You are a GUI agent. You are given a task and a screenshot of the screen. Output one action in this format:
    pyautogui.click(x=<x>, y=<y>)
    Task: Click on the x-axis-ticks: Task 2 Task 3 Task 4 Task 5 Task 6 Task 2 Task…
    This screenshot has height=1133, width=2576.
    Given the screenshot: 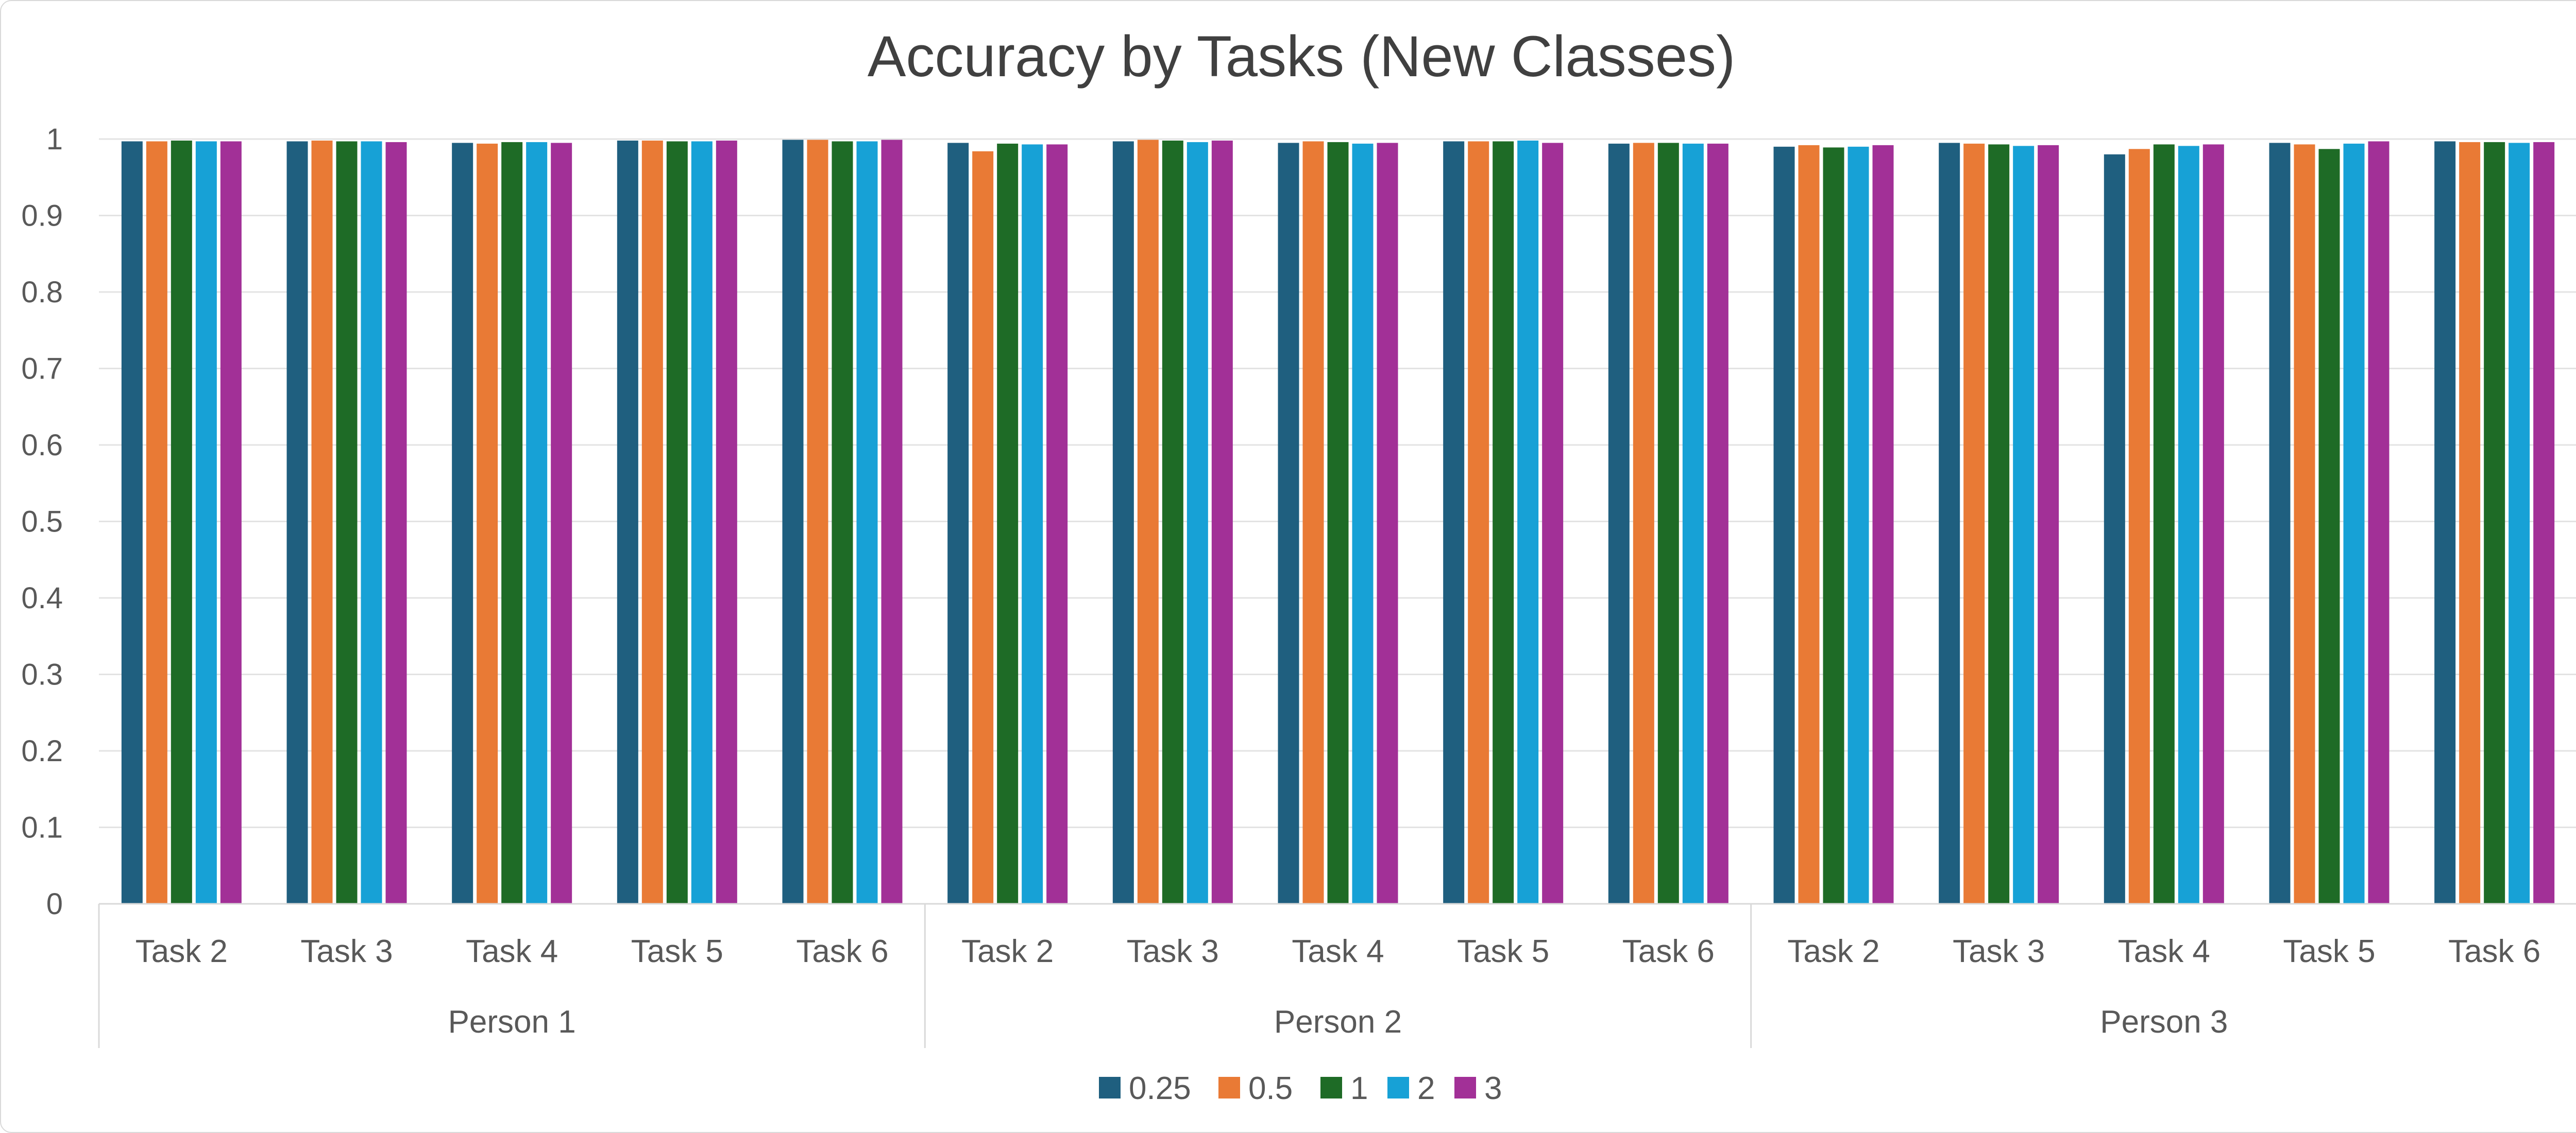 What is the action you would take?
    pyautogui.click(x=1338, y=952)
    